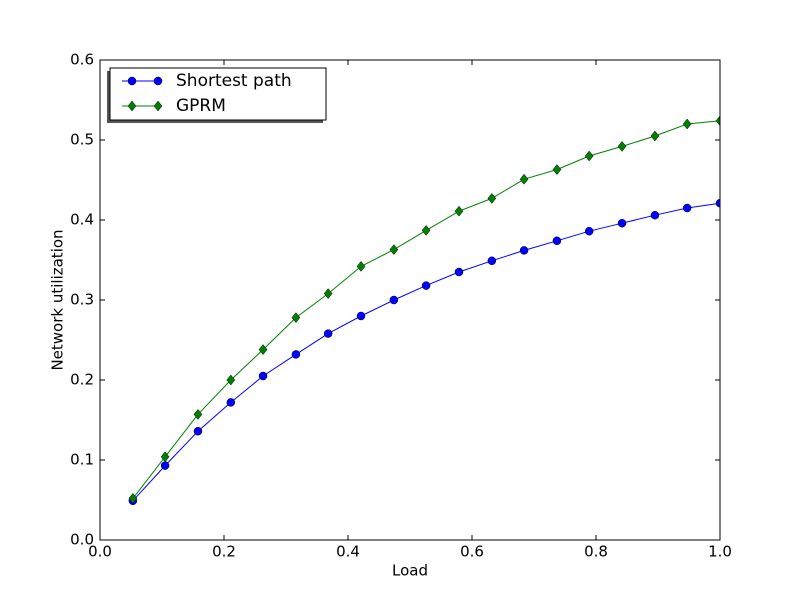 This screenshot has width=800, height=600. I want to click on y-tick-label: 0.2, so click(82, 380).